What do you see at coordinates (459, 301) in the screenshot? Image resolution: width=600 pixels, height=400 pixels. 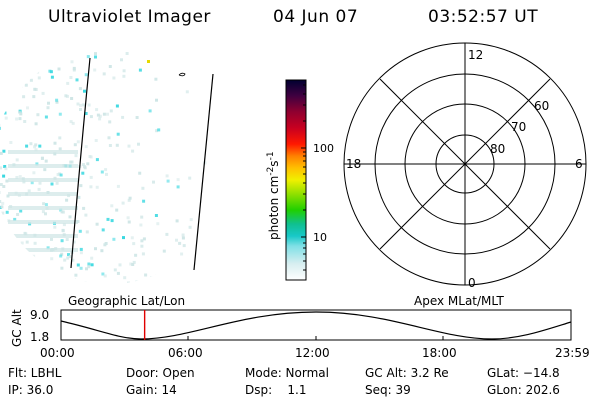 I see `apex-caption: Apex MLat/MLT` at bounding box center [459, 301].